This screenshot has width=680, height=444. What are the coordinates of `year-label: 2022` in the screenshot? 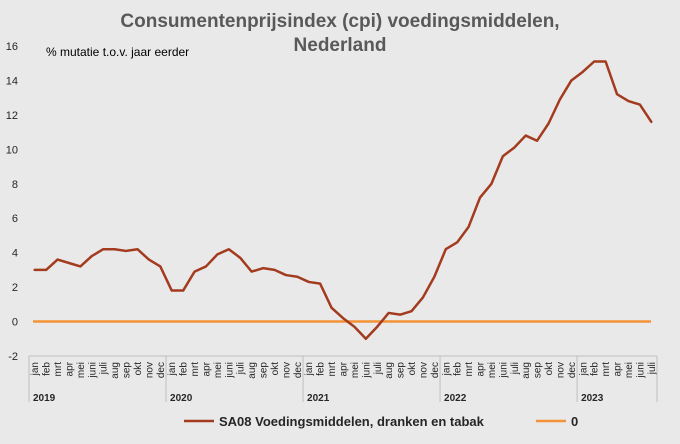 It's located at (455, 398).